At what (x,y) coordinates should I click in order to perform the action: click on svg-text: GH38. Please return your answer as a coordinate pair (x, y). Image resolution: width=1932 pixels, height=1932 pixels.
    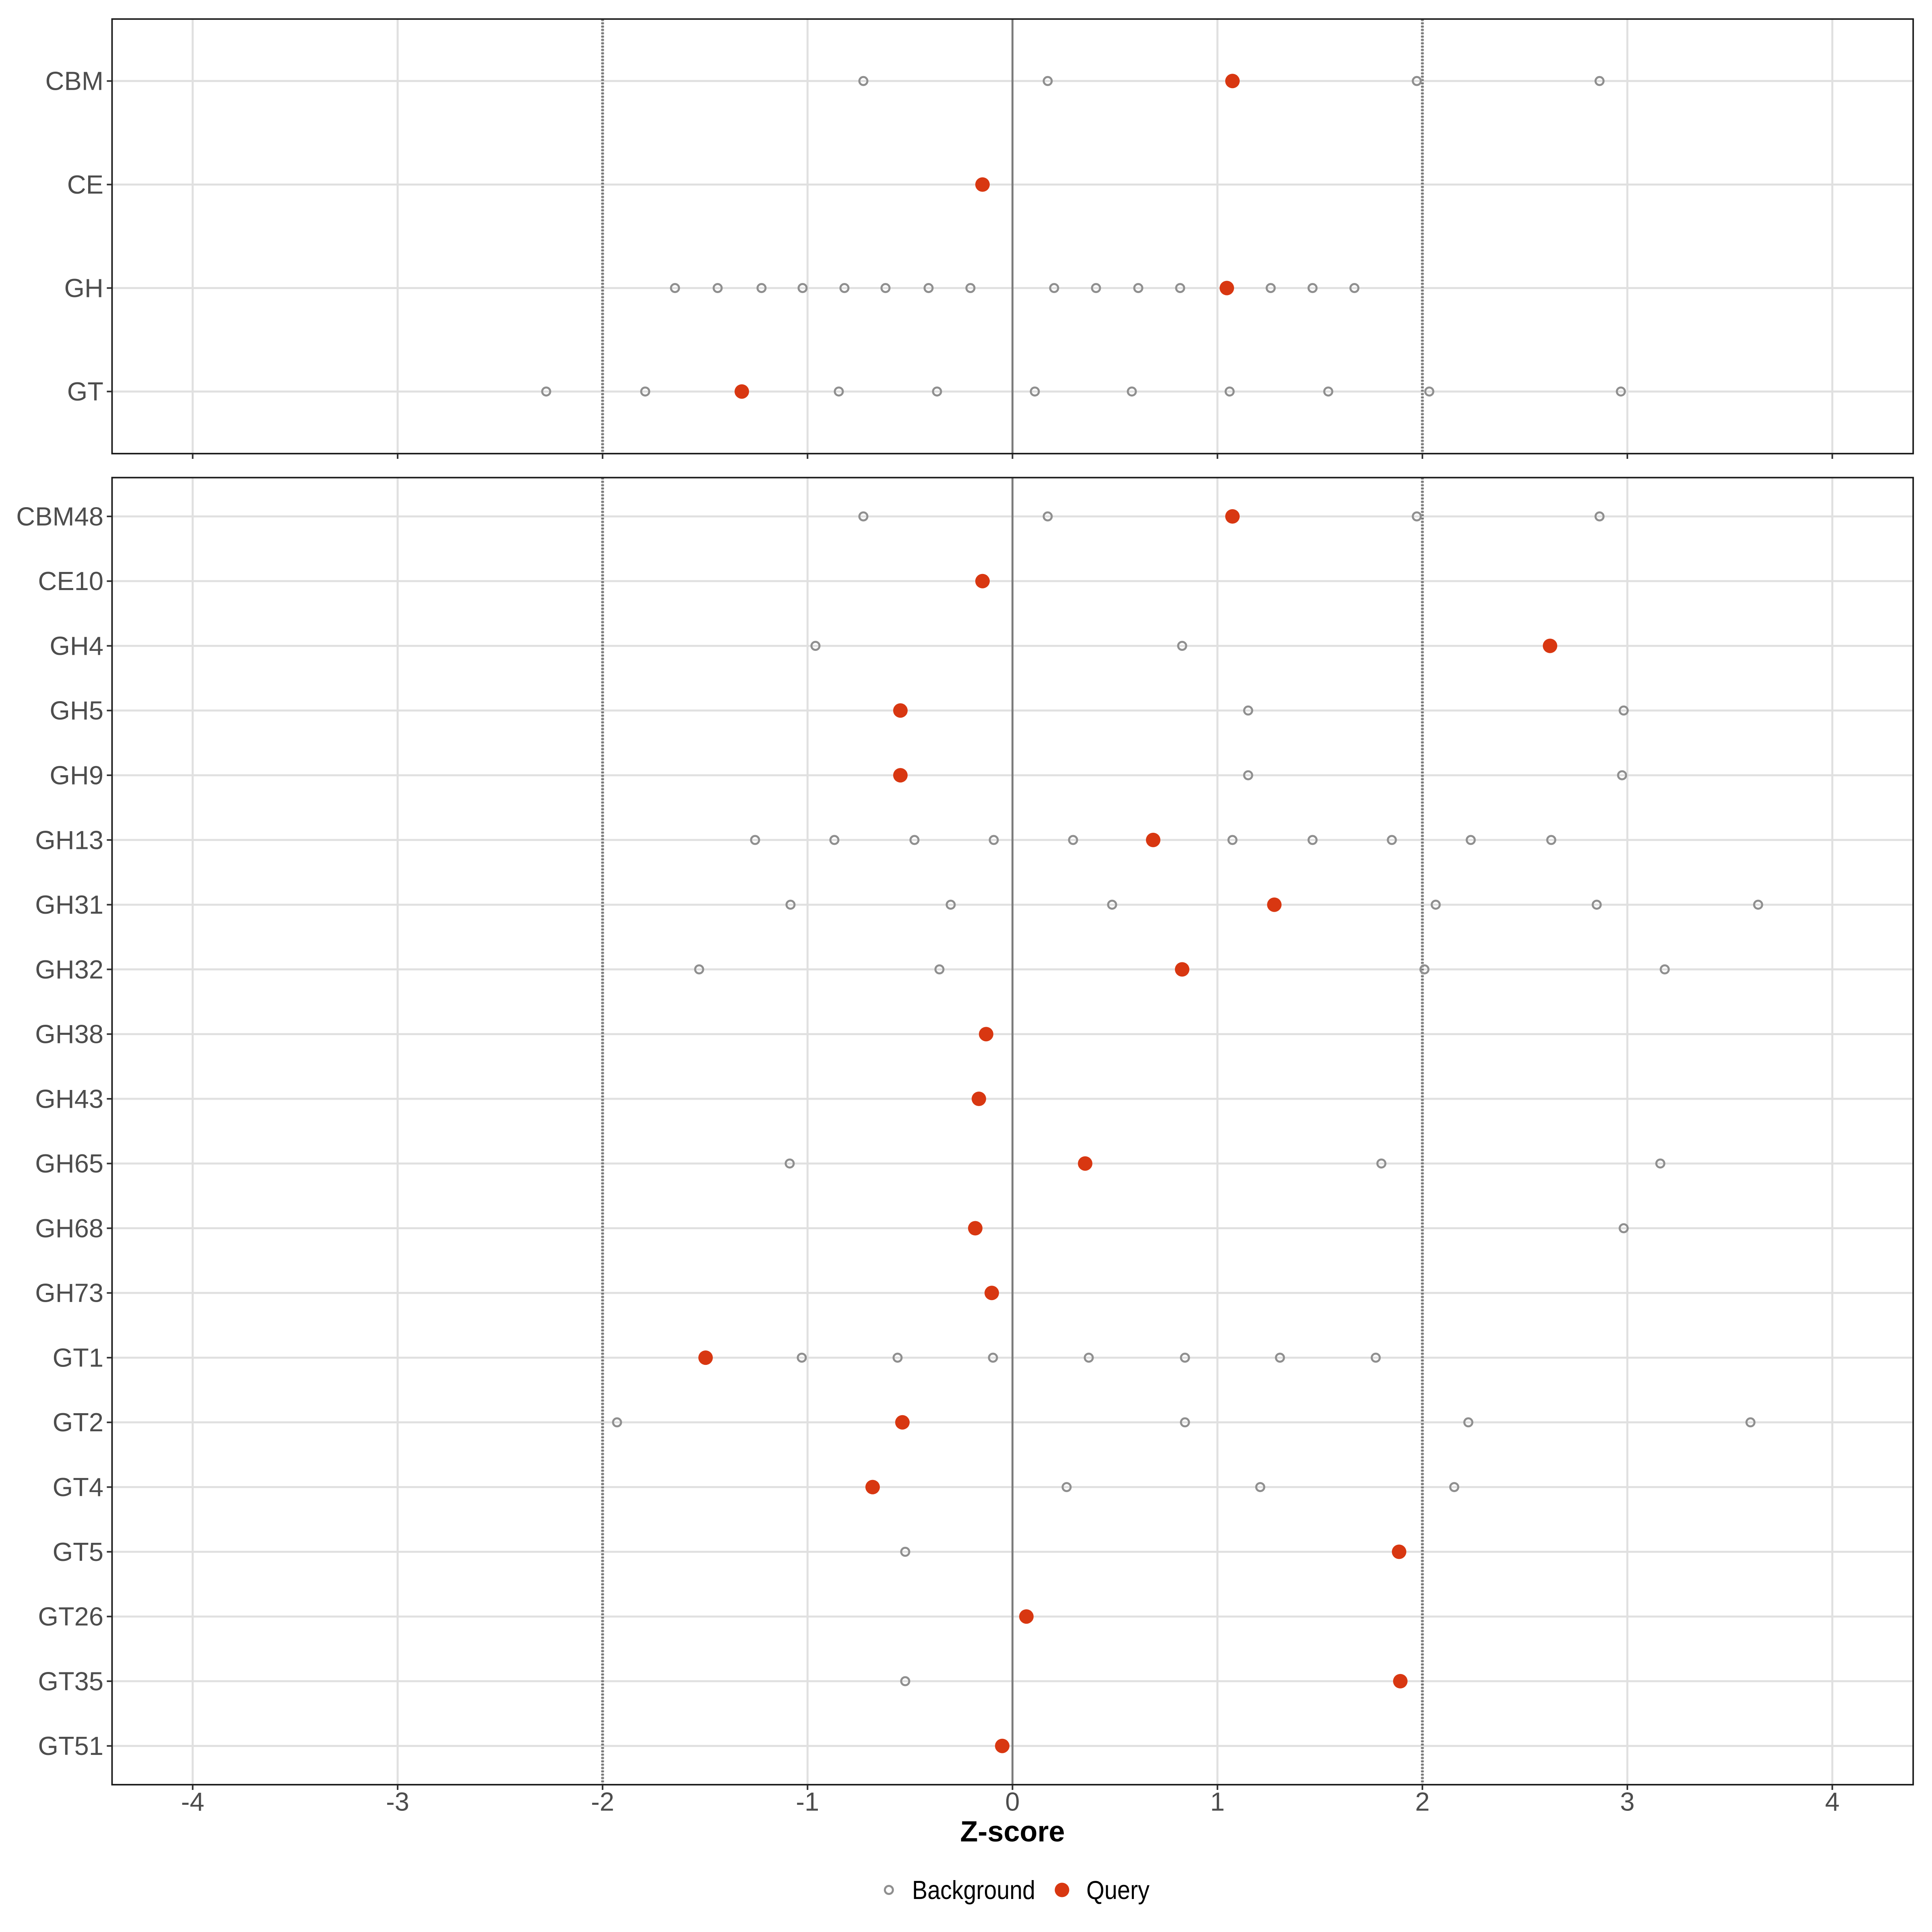
    Looking at the image, I should click on (69, 1034).